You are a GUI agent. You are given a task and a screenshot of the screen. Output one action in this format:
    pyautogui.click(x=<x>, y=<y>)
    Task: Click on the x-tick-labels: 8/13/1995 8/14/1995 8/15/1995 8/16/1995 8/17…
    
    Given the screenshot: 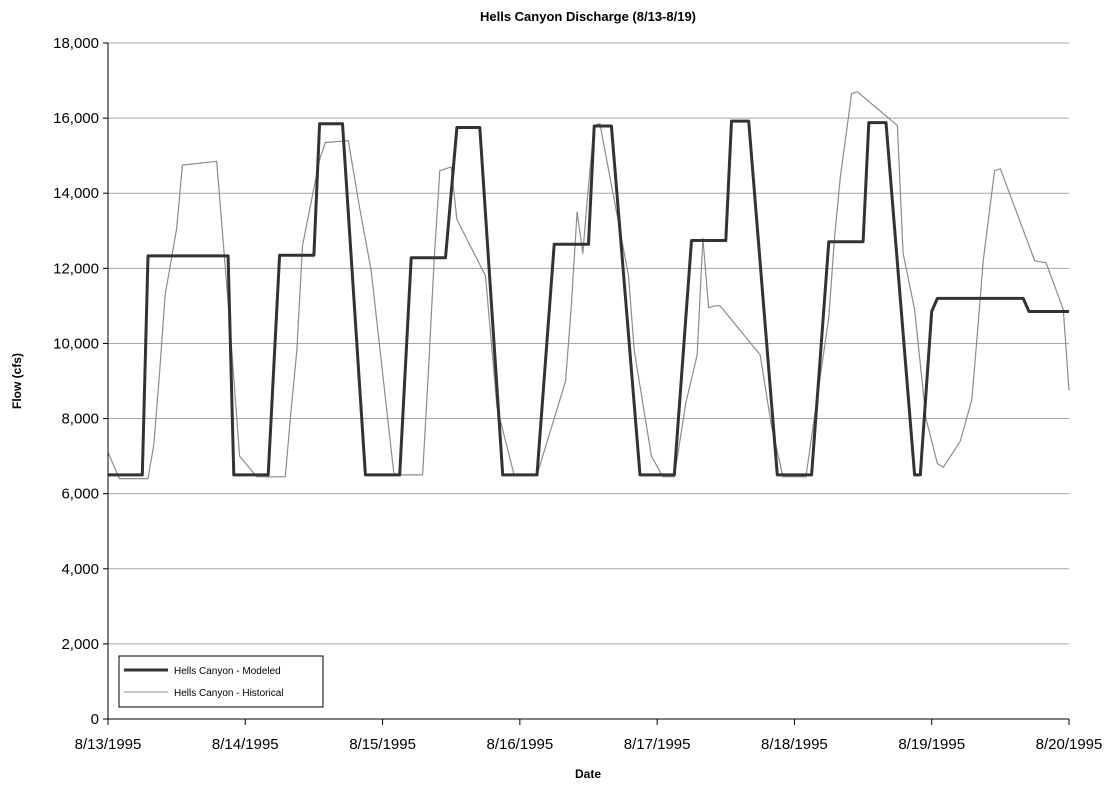 What is the action you would take?
    pyautogui.click(x=589, y=736)
    